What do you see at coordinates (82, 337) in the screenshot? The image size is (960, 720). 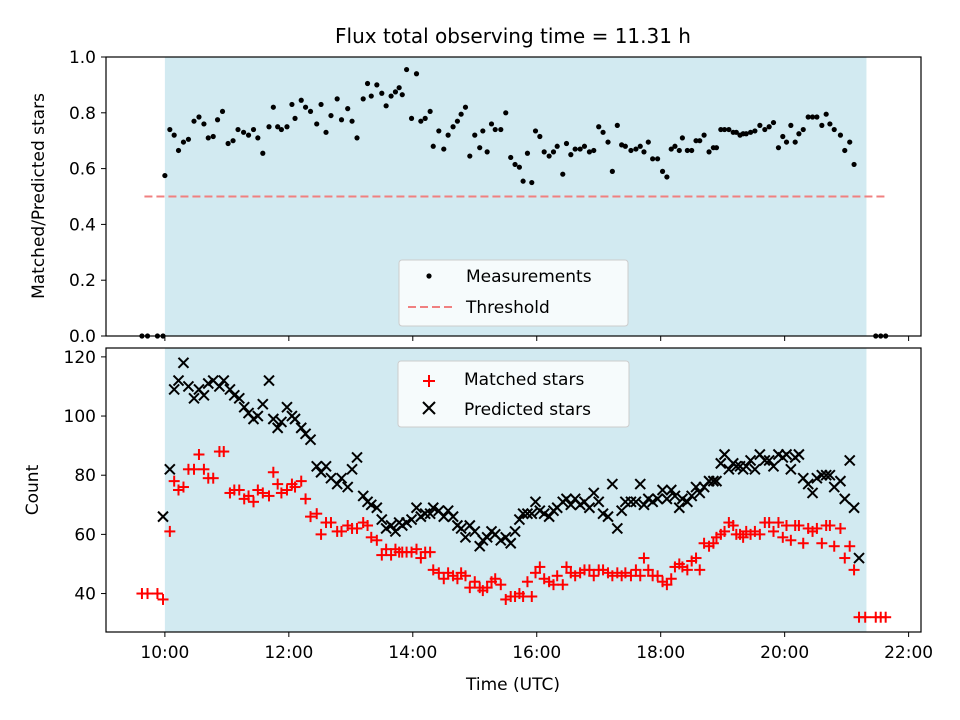 I see `top-y-tick-label: 0.0` at bounding box center [82, 337].